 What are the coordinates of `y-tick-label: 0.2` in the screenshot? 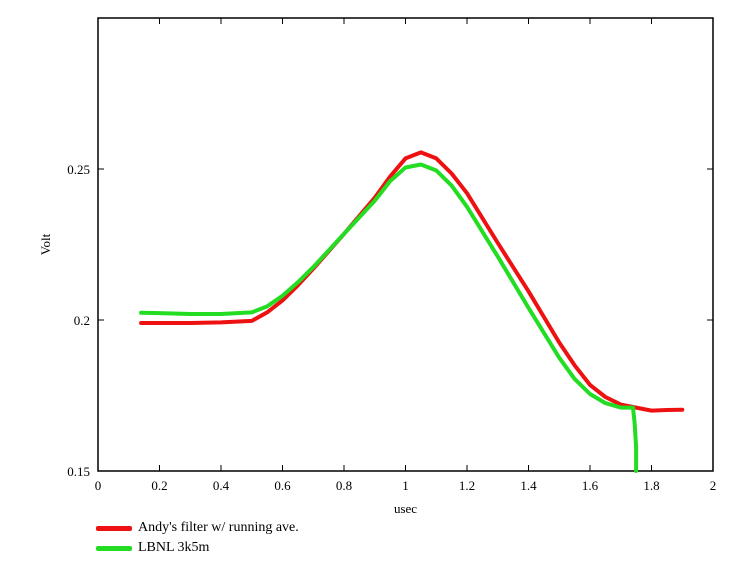 It's located at (82, 320).